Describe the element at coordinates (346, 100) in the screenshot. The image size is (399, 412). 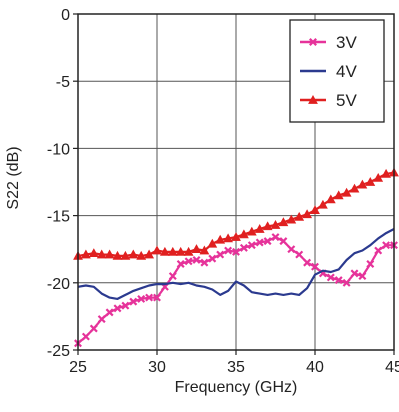
I see `legend-label: 5V` at that location.